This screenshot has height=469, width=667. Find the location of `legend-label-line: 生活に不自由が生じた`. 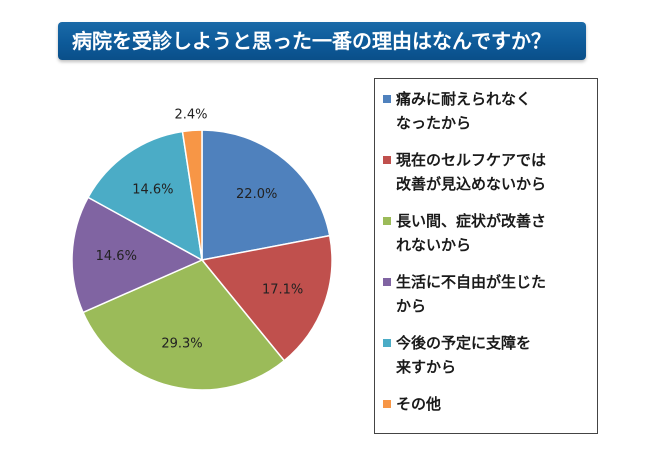

legend-label-line: 生活に不自由が生じた is located at coordinates (471, 282).